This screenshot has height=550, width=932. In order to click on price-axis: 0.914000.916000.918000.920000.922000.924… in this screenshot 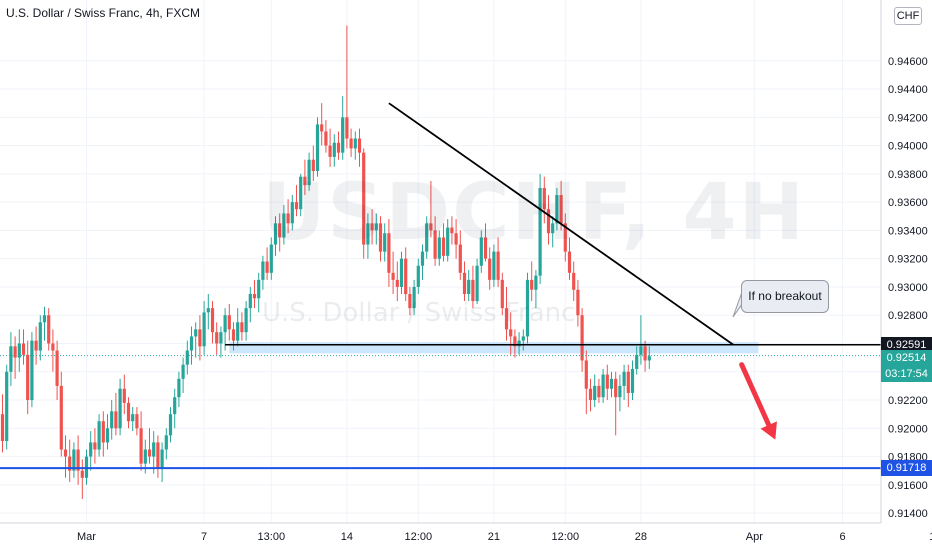, I will do `click(904, 261)`.